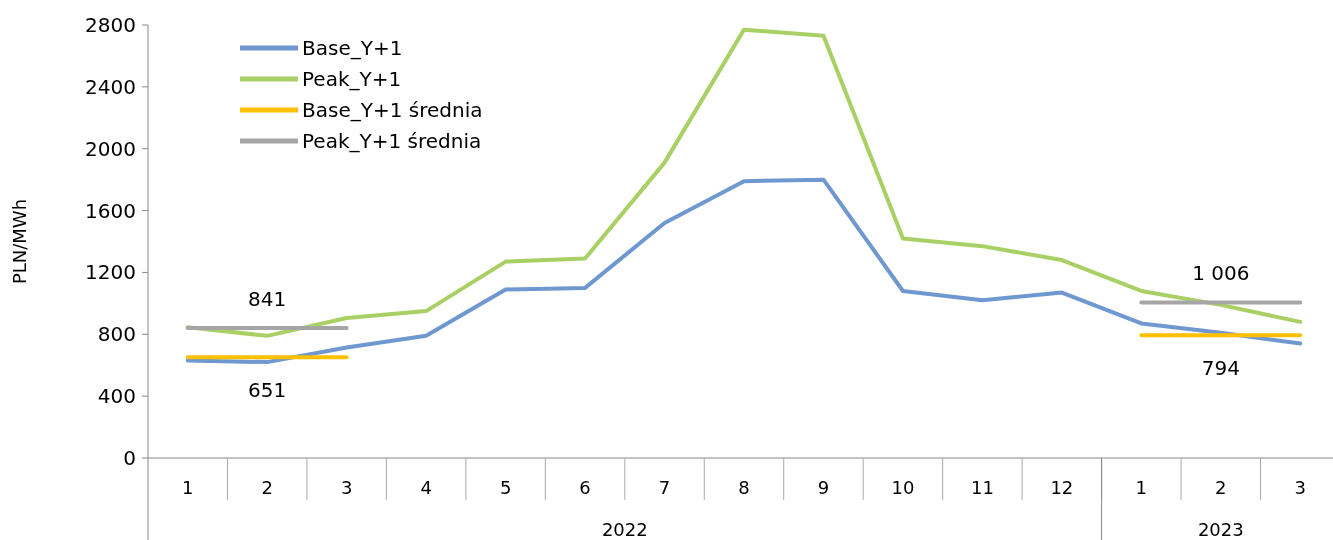  I want to click on text: 2022, so click(624, 529).